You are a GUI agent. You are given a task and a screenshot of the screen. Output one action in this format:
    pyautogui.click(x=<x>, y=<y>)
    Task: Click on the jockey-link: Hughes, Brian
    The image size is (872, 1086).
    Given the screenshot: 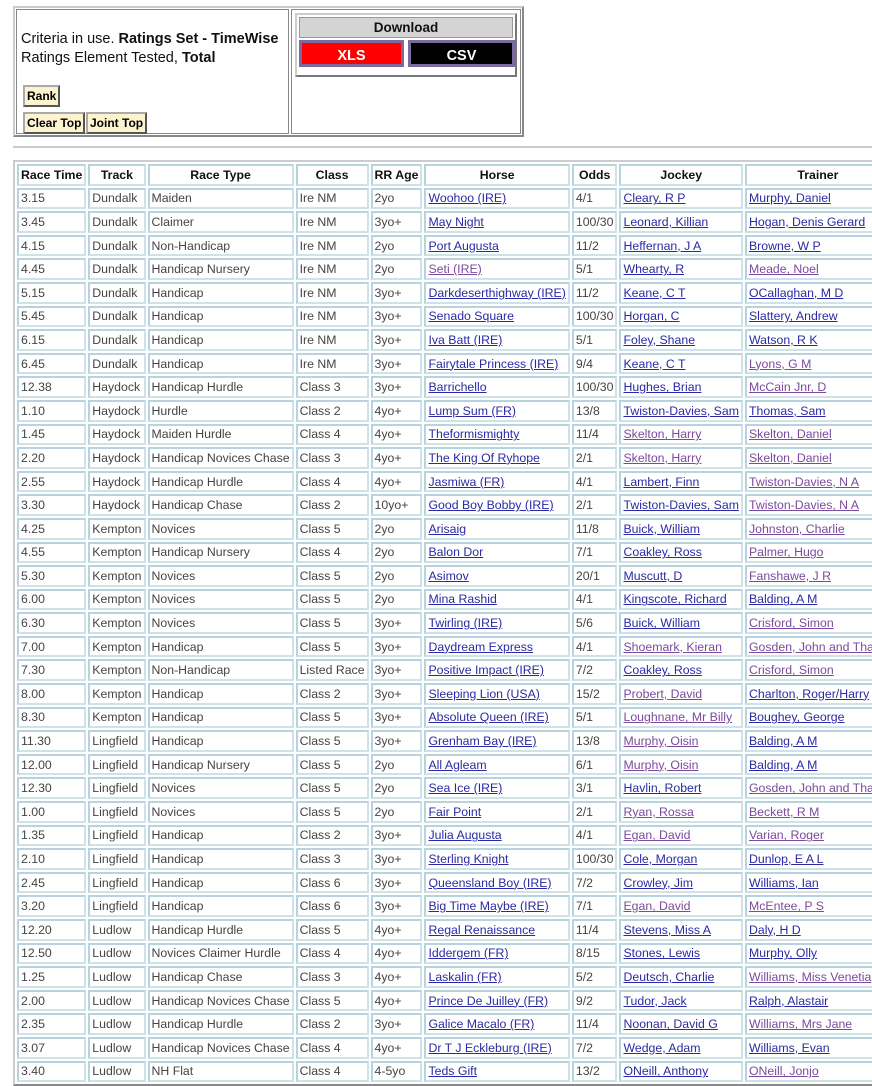 What is the action you would take?
    pyautogui.click(x=662, y=387)
    